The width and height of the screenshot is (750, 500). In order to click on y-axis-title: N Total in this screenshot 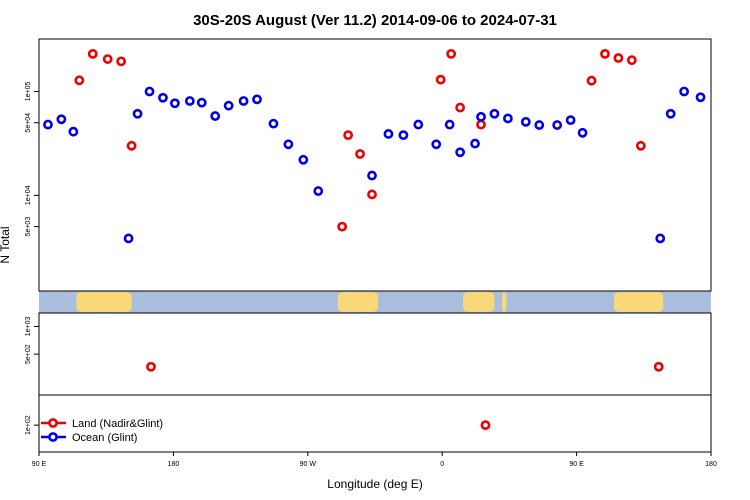, I will do `click(6, 244)`.